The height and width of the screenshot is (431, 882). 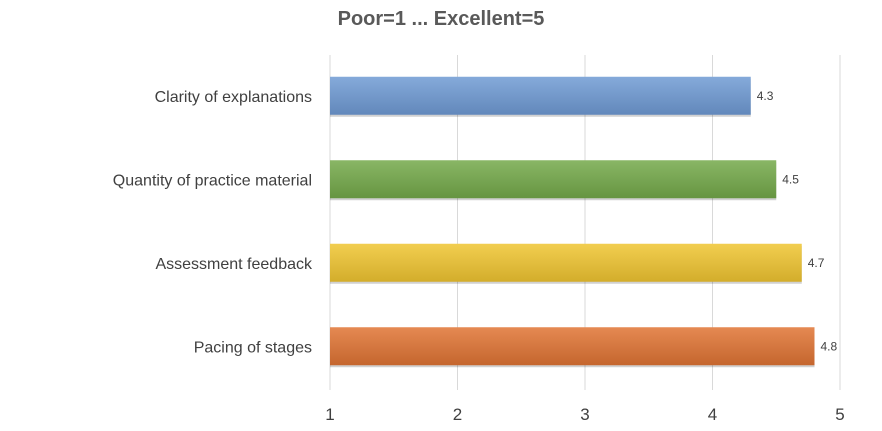 What do you see at coordinates (829, 346) in the screenshot?
I see `data-label: 4.8` at bounding box center [829, 346].